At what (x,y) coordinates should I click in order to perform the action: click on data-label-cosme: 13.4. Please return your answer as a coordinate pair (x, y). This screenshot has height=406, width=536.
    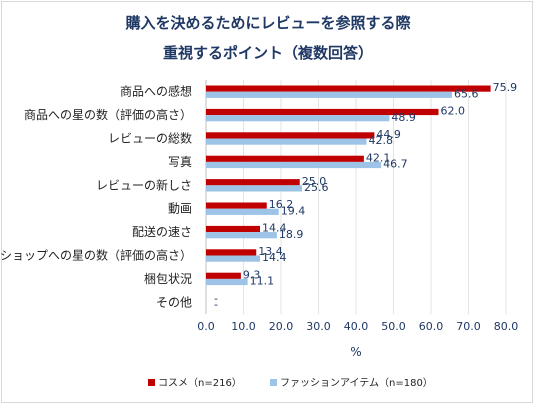
    Looking at the image, I should click on (270, 251).